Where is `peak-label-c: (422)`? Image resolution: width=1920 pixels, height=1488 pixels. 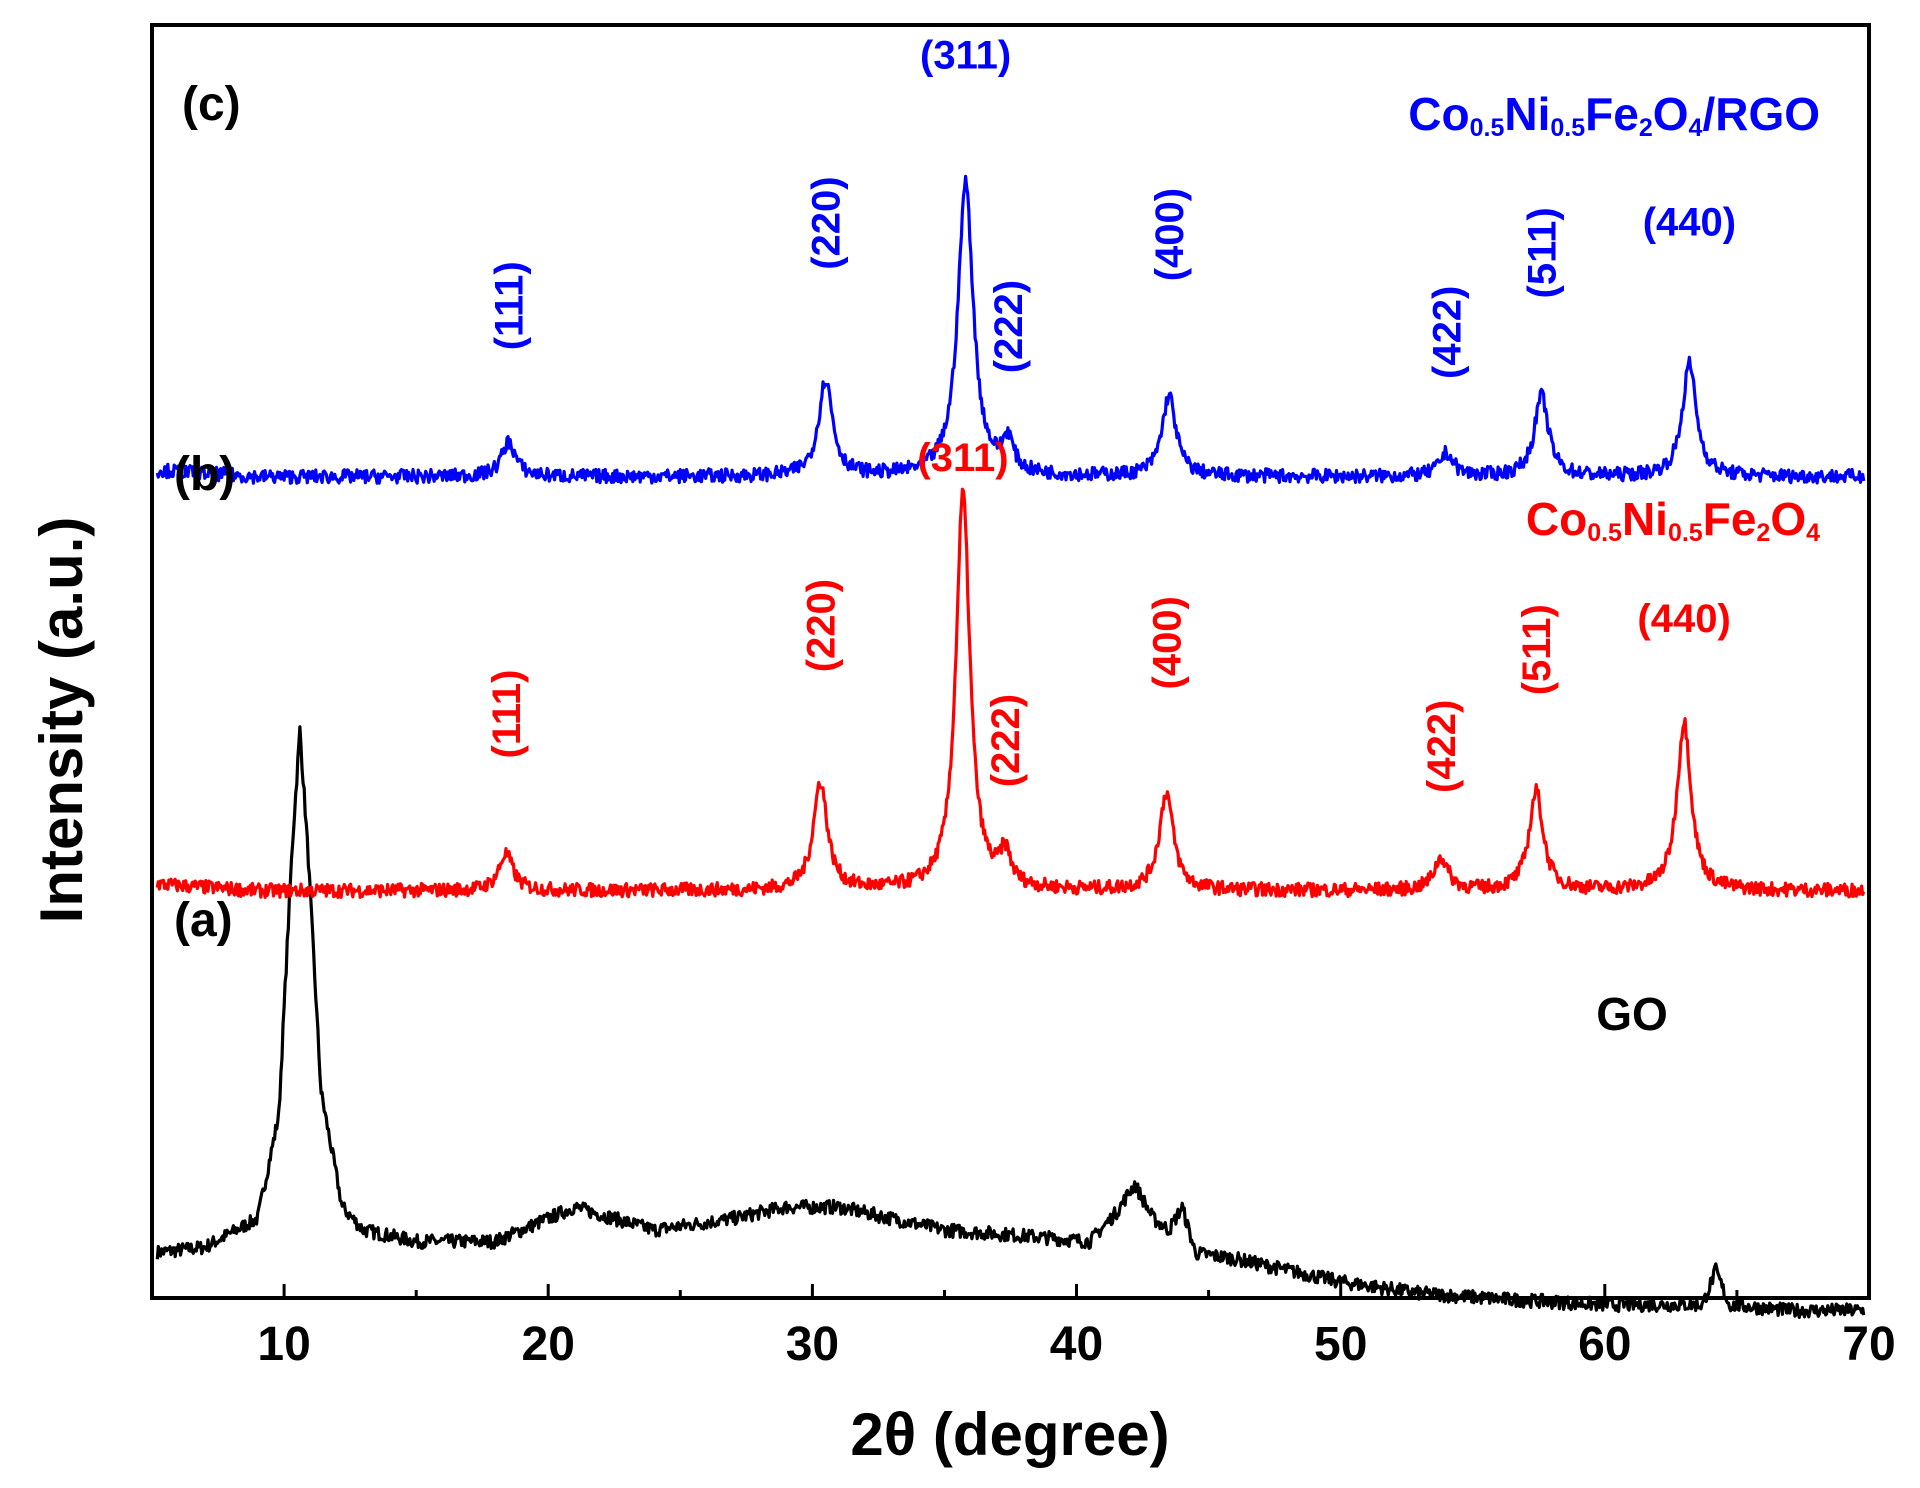 peak-label-c: (422) is located at coordinates (1447, 332).